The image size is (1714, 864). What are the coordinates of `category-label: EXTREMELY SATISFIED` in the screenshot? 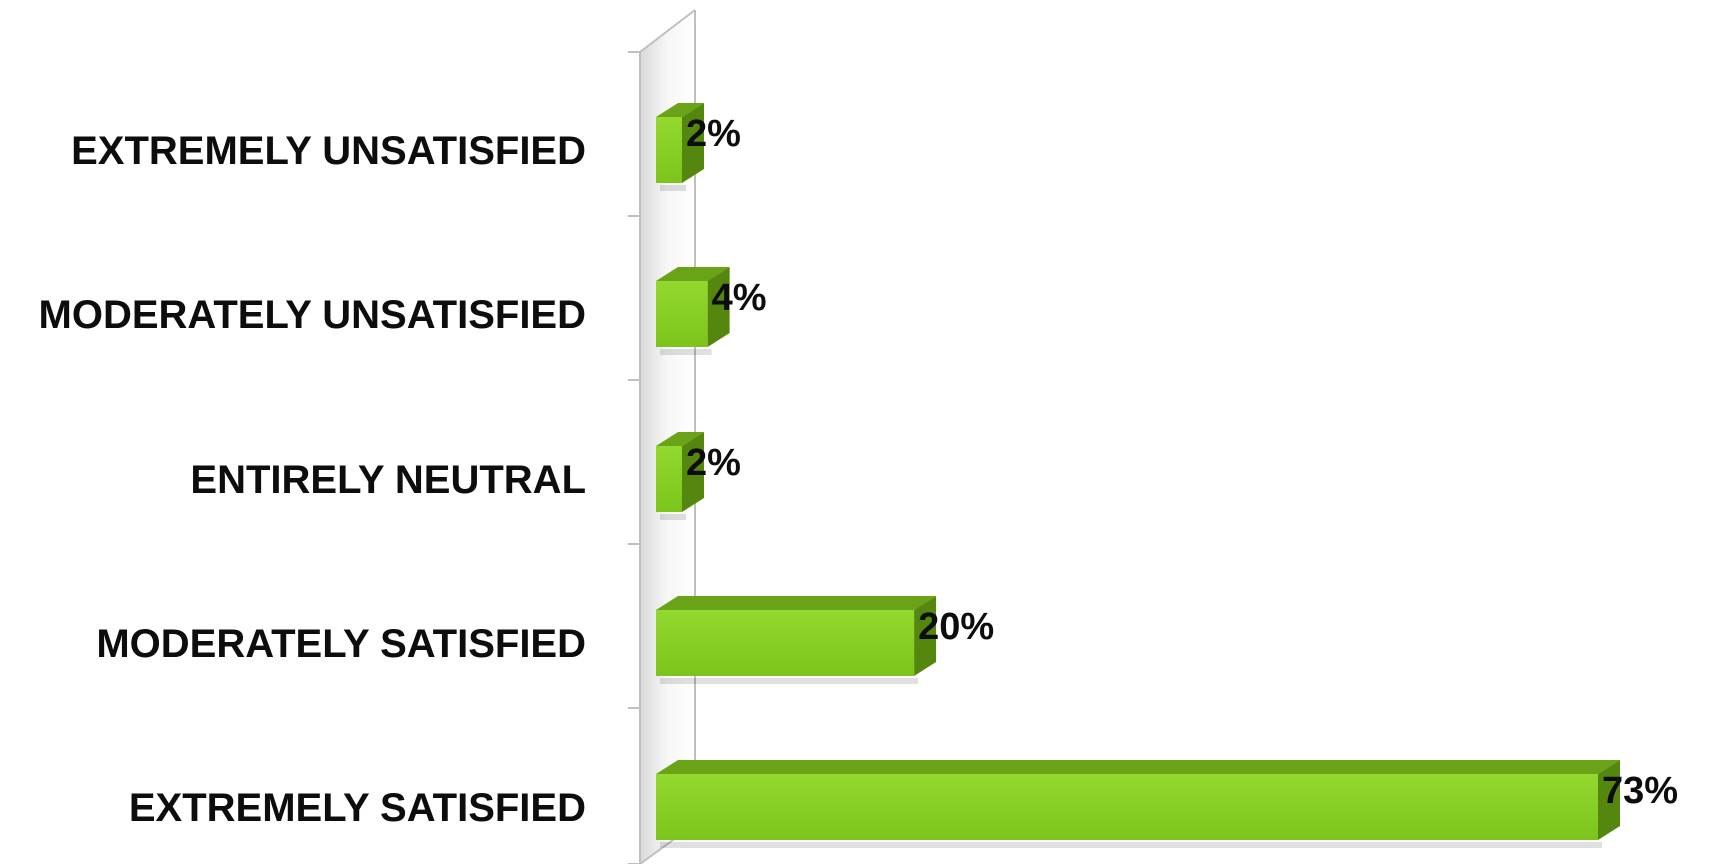 It's located at (357, 808).